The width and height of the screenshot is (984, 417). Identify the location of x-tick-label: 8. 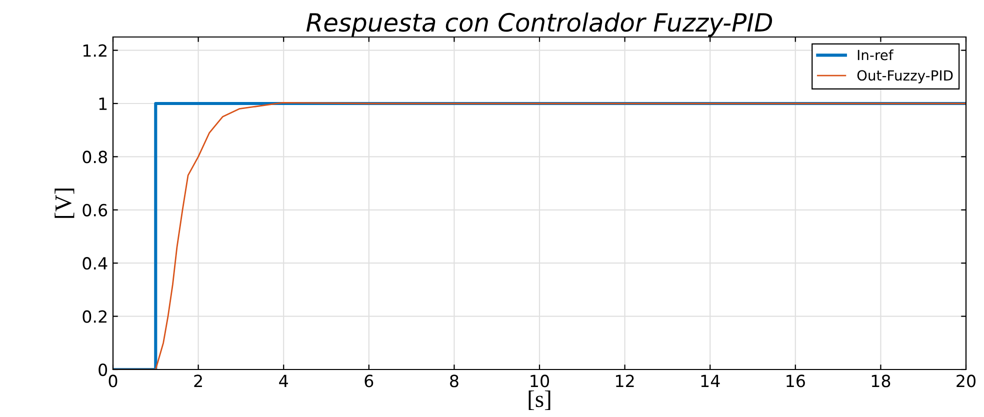
(454, 381).